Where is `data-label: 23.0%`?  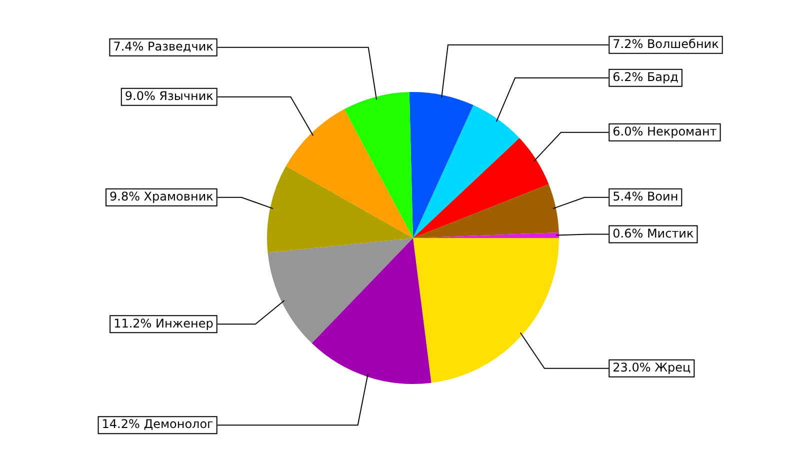 data-label: 23.0% is located at coordinates (631, 367).